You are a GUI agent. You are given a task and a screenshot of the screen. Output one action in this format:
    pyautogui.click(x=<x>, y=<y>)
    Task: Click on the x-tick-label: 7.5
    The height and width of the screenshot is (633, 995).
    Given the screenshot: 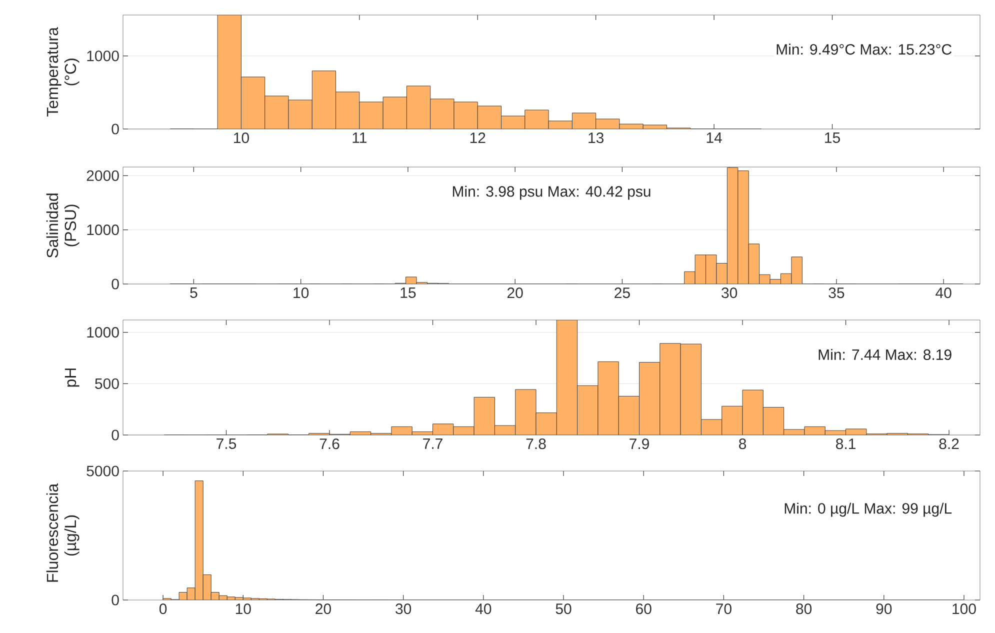 What is the action you would take?
    pyautogui.click(x=226, y=443)
    